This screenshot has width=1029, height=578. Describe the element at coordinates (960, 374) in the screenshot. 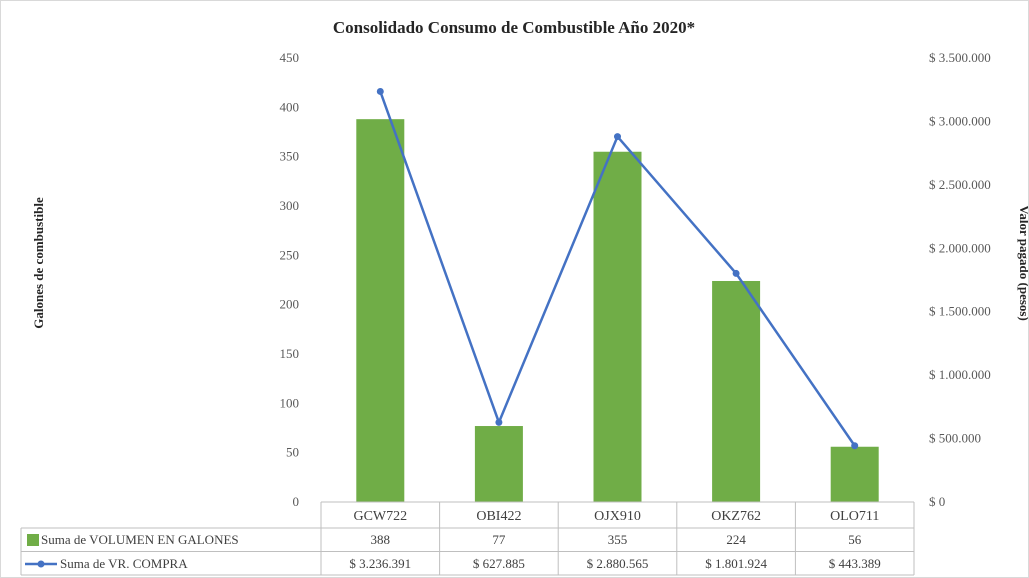

I see `y2-tick-label: $ 1.000.000` at that location.